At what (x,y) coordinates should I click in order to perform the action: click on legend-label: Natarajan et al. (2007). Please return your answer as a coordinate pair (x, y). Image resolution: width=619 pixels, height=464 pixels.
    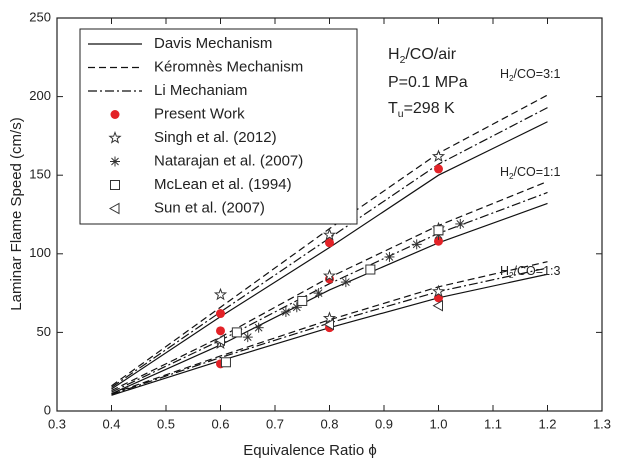
    Looking at the image, I should click on (228, 160).